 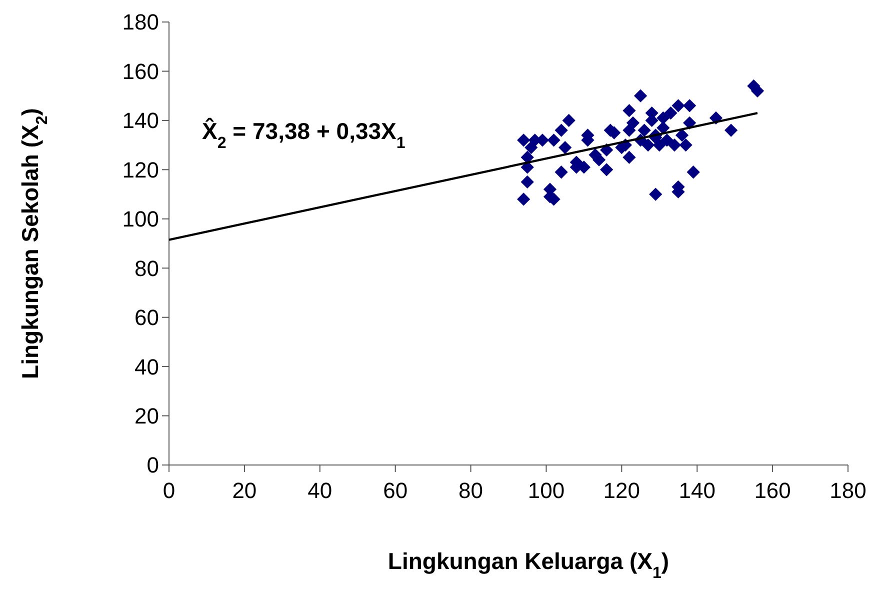 I want to click on y-tick-label: 160, so click(x=140, y=71).